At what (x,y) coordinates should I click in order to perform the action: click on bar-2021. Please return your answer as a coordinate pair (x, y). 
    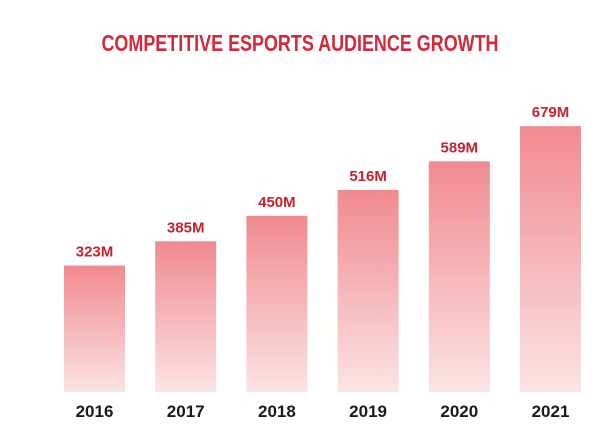
    Looking at the image, I should click on (550, 259).